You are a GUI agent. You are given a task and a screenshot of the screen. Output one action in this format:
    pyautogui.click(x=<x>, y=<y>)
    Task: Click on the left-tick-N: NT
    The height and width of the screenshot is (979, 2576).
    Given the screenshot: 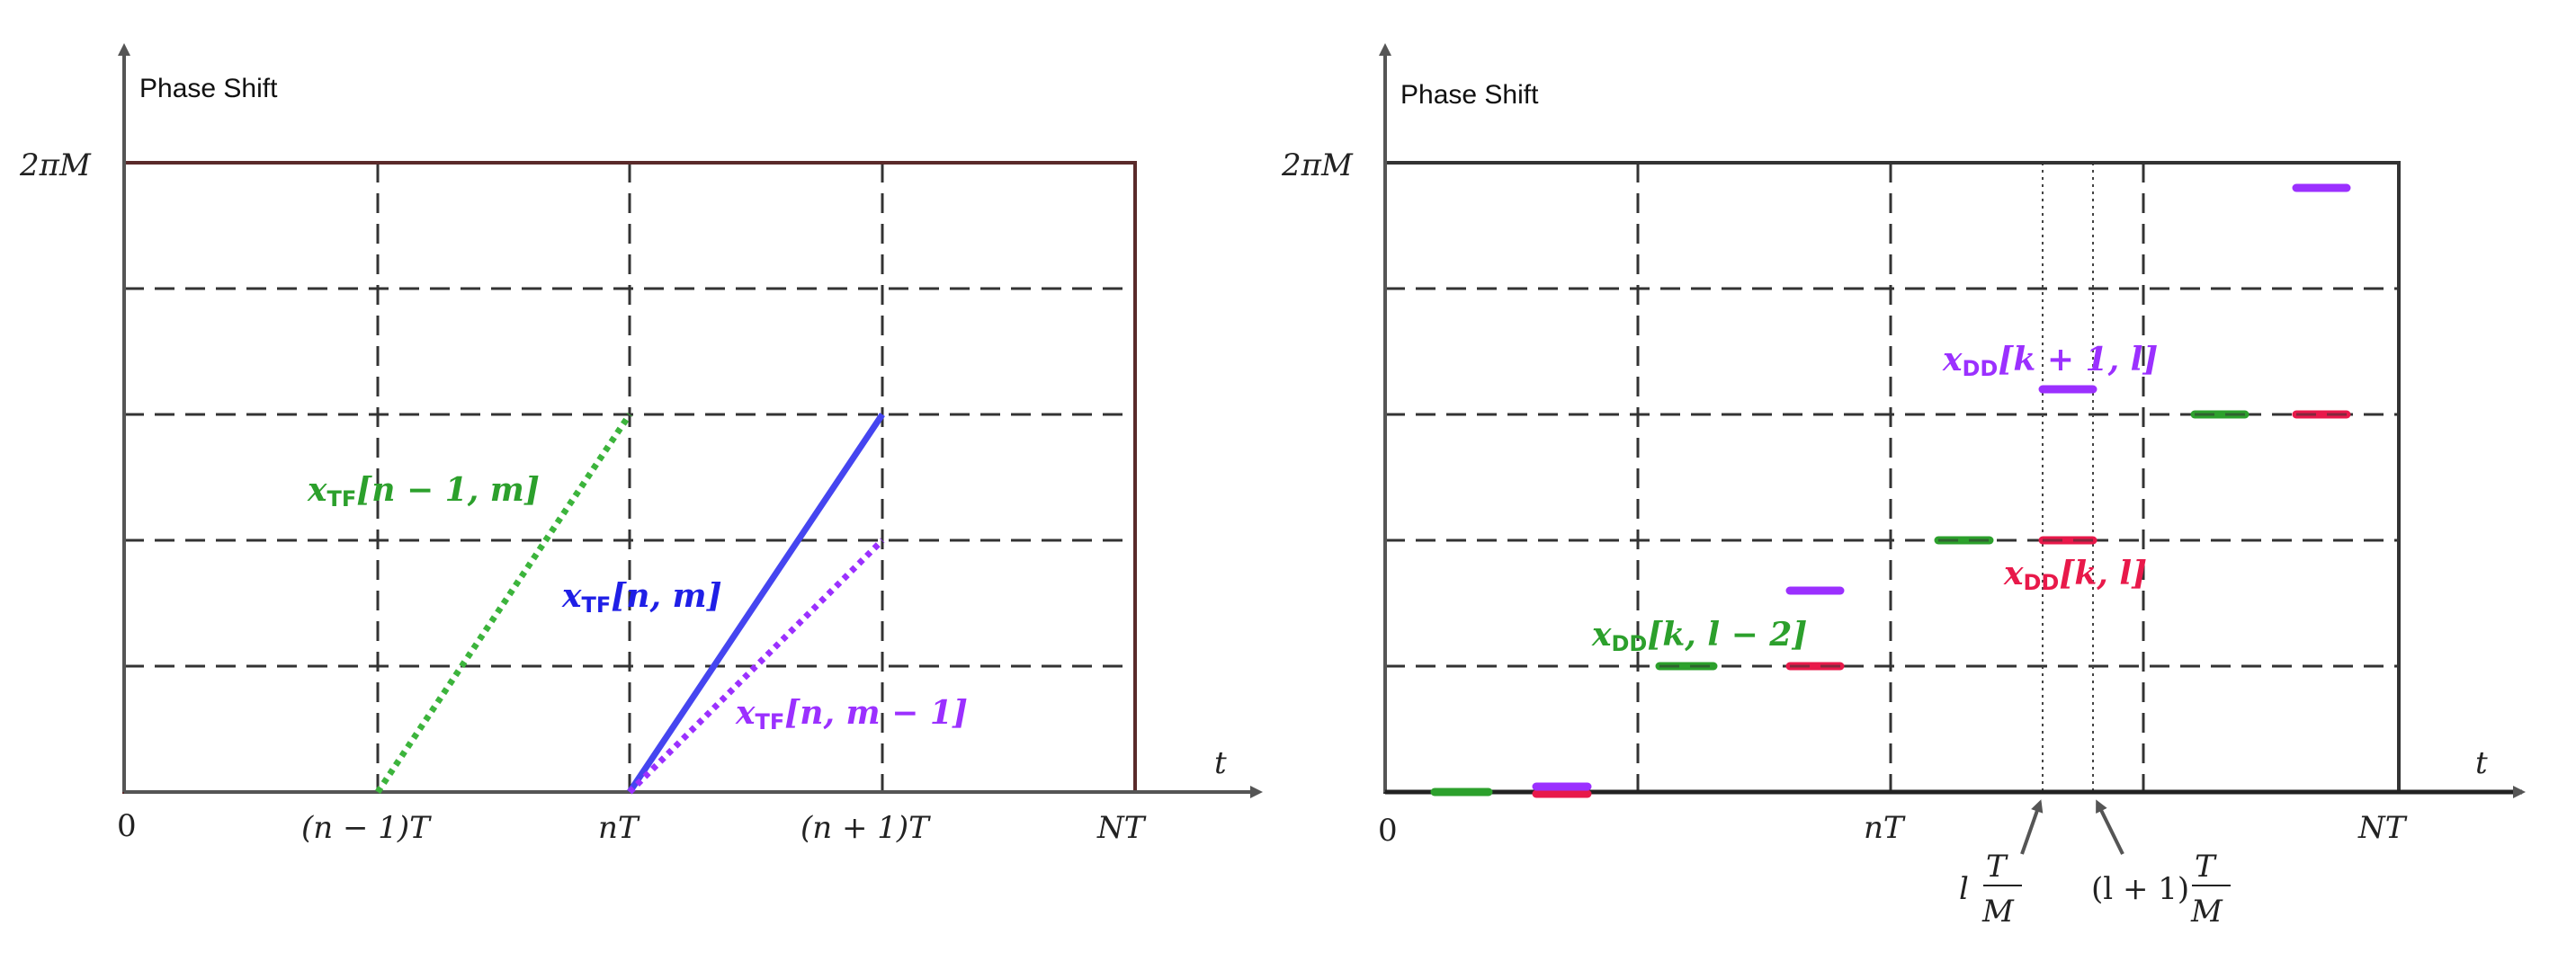 What is the action you would take?
    pyautogui.click(x=1121, y=828)
    